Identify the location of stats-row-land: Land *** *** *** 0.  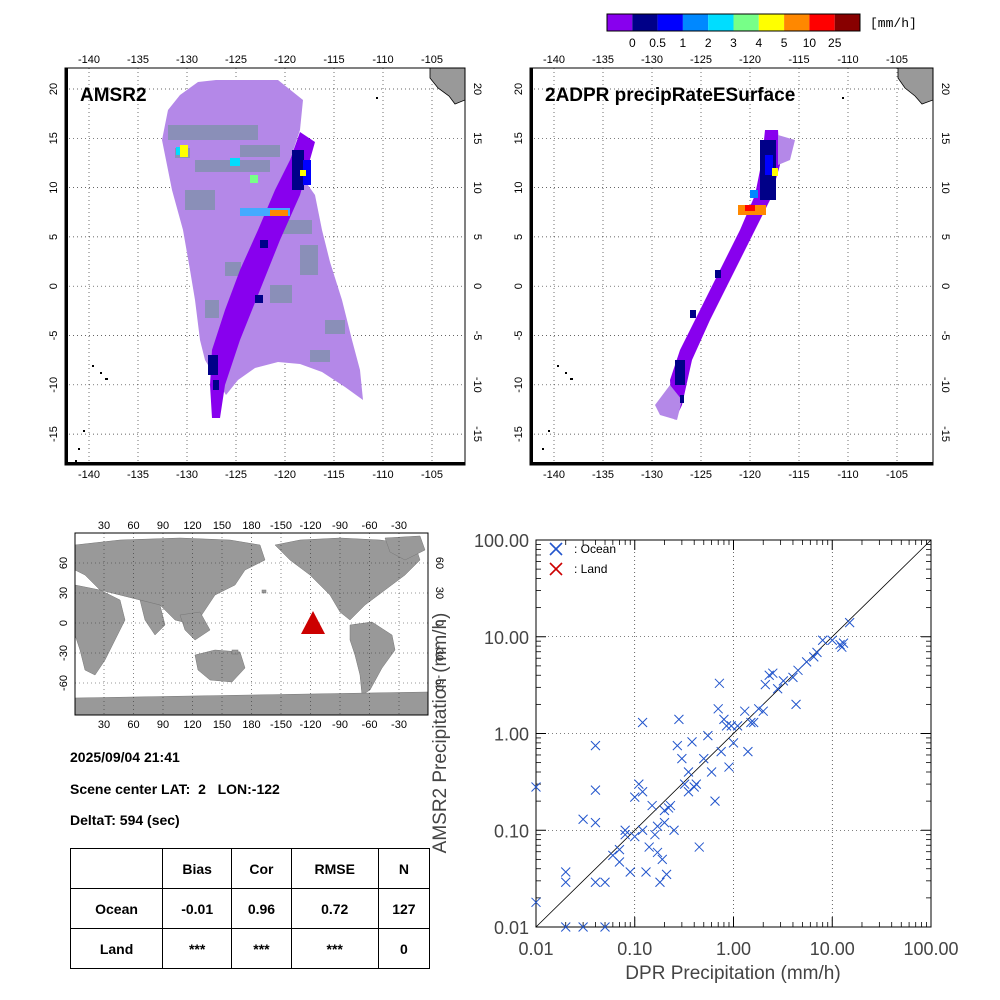
(250, 948).